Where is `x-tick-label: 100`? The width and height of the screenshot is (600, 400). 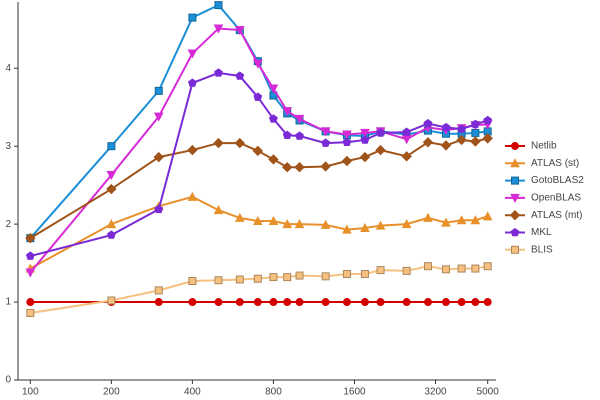
x-tick-label: 100 is located at coordinates (30, 392).